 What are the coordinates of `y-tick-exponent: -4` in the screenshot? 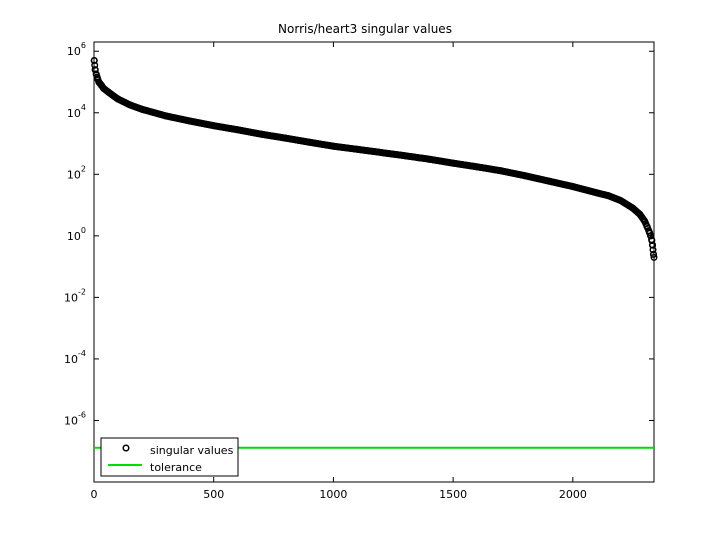 It's located at (82, 353).